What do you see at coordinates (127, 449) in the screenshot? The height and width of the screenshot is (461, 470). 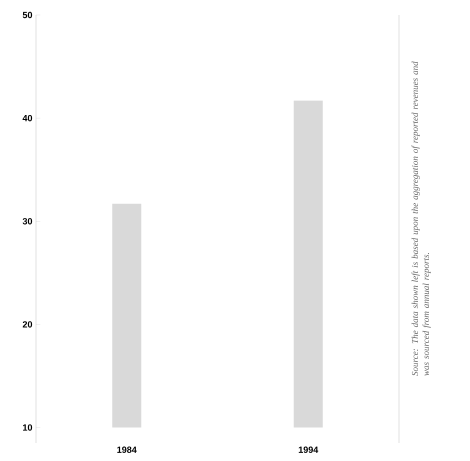 I see `x-tick-label: 1984` at bounding box center [127, 449].